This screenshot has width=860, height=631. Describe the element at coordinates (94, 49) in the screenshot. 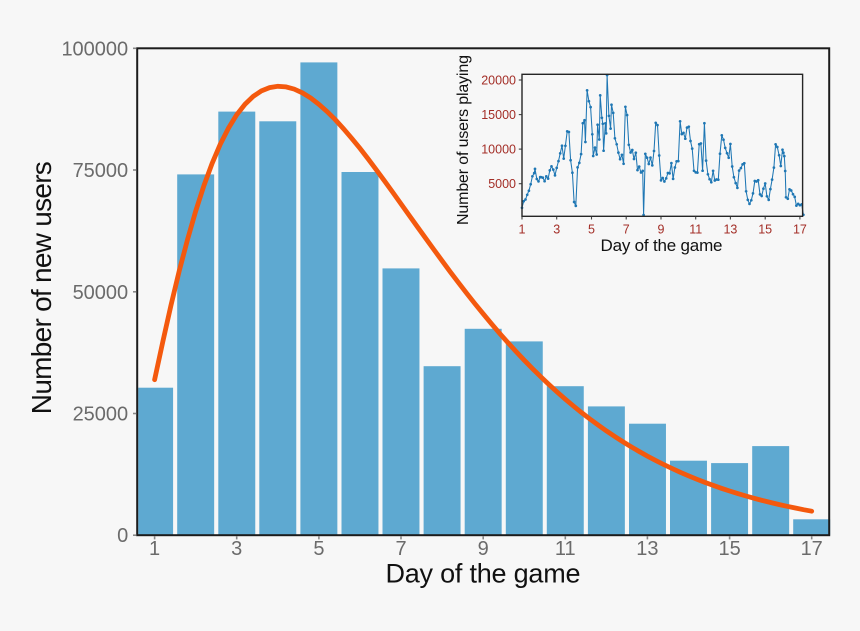

I see `svg-text: 100000` at that location.